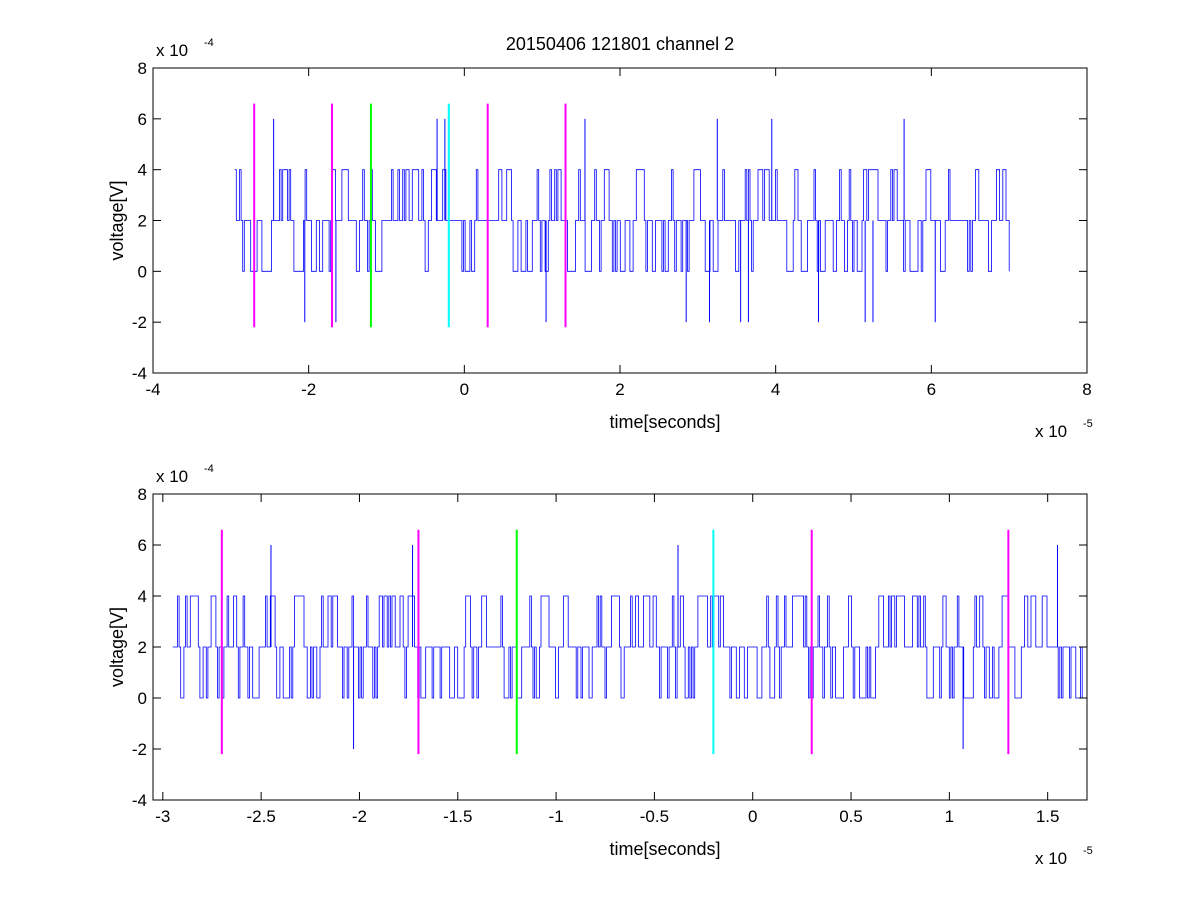 This screenshot has height=905, width=1200. Describe the element at coordinates (654, 816) in the screenshot. I see `x-tick-label: -0.5` at that location.